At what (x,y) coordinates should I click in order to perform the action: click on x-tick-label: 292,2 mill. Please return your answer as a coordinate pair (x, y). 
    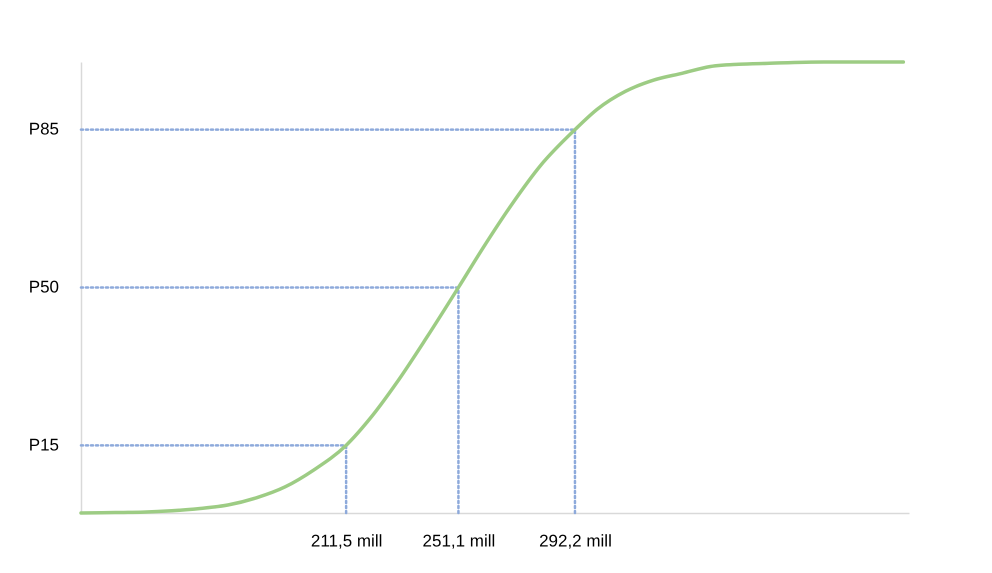
    Looking at the image, I should click on (575, 541).